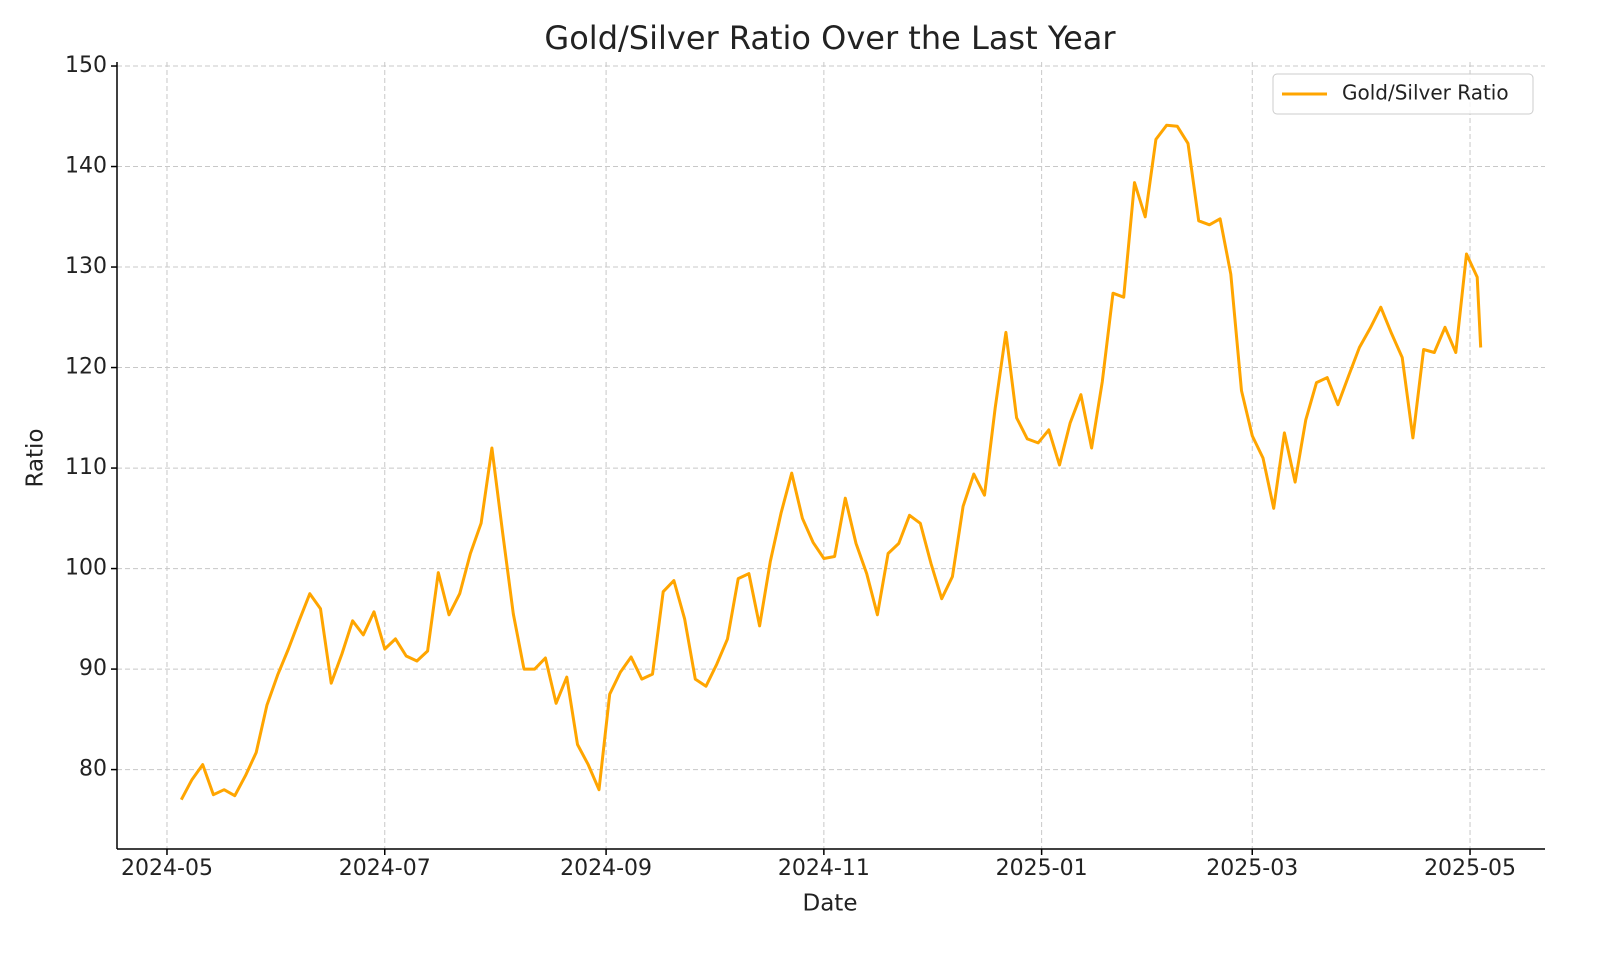 This screenshot has width=1600, height=960. What do you see at coordinates (86, 266) in the screenshot?
I see `y-tick-label: 130` at bounding box center [86, 266].